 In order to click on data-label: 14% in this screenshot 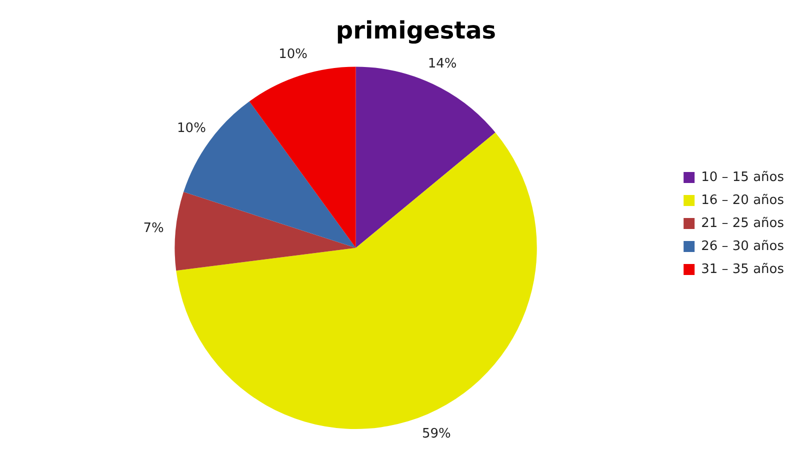, I will do `click(442, 64)`.